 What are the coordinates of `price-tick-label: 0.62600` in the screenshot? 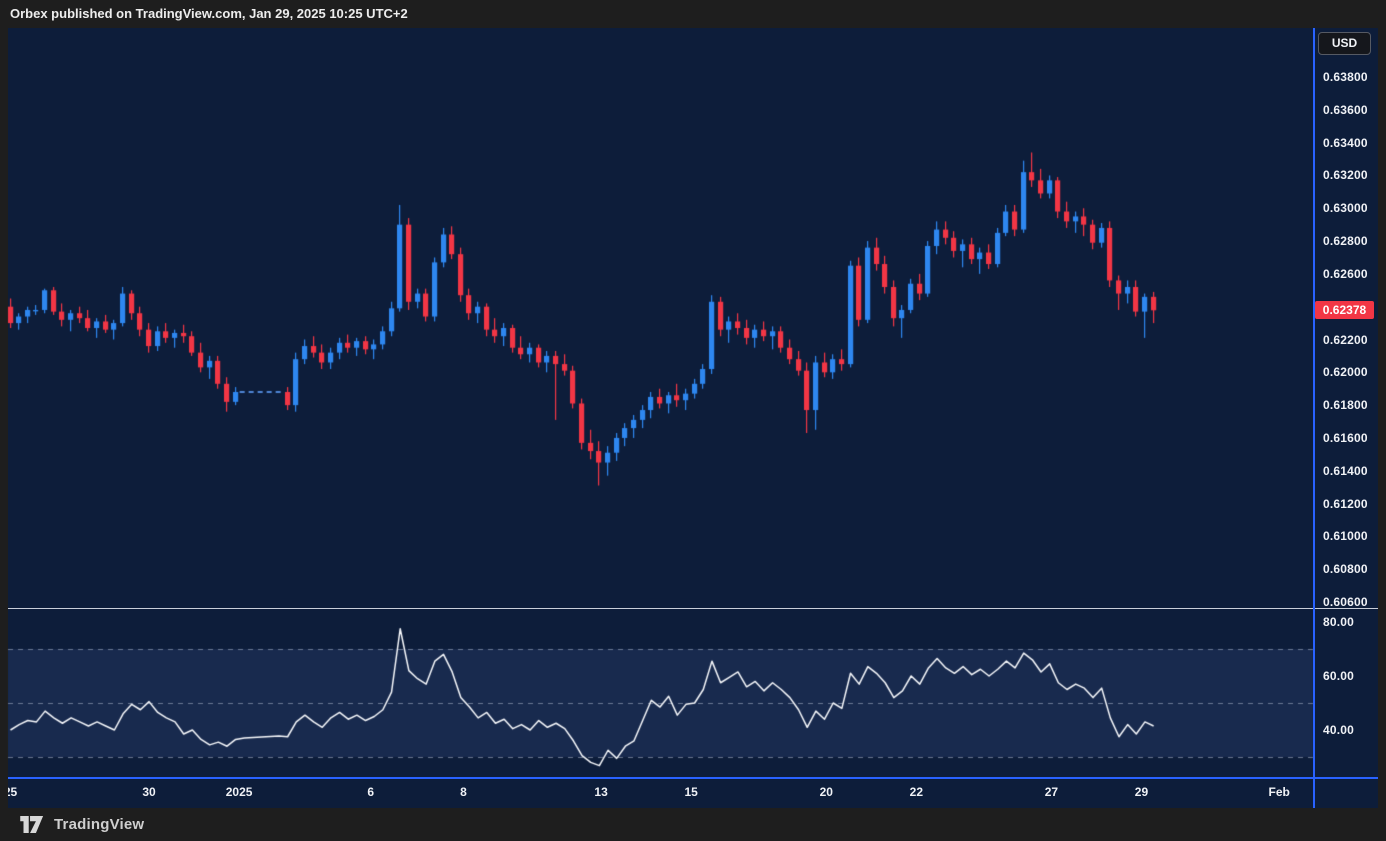 It's located at (1345, 273).